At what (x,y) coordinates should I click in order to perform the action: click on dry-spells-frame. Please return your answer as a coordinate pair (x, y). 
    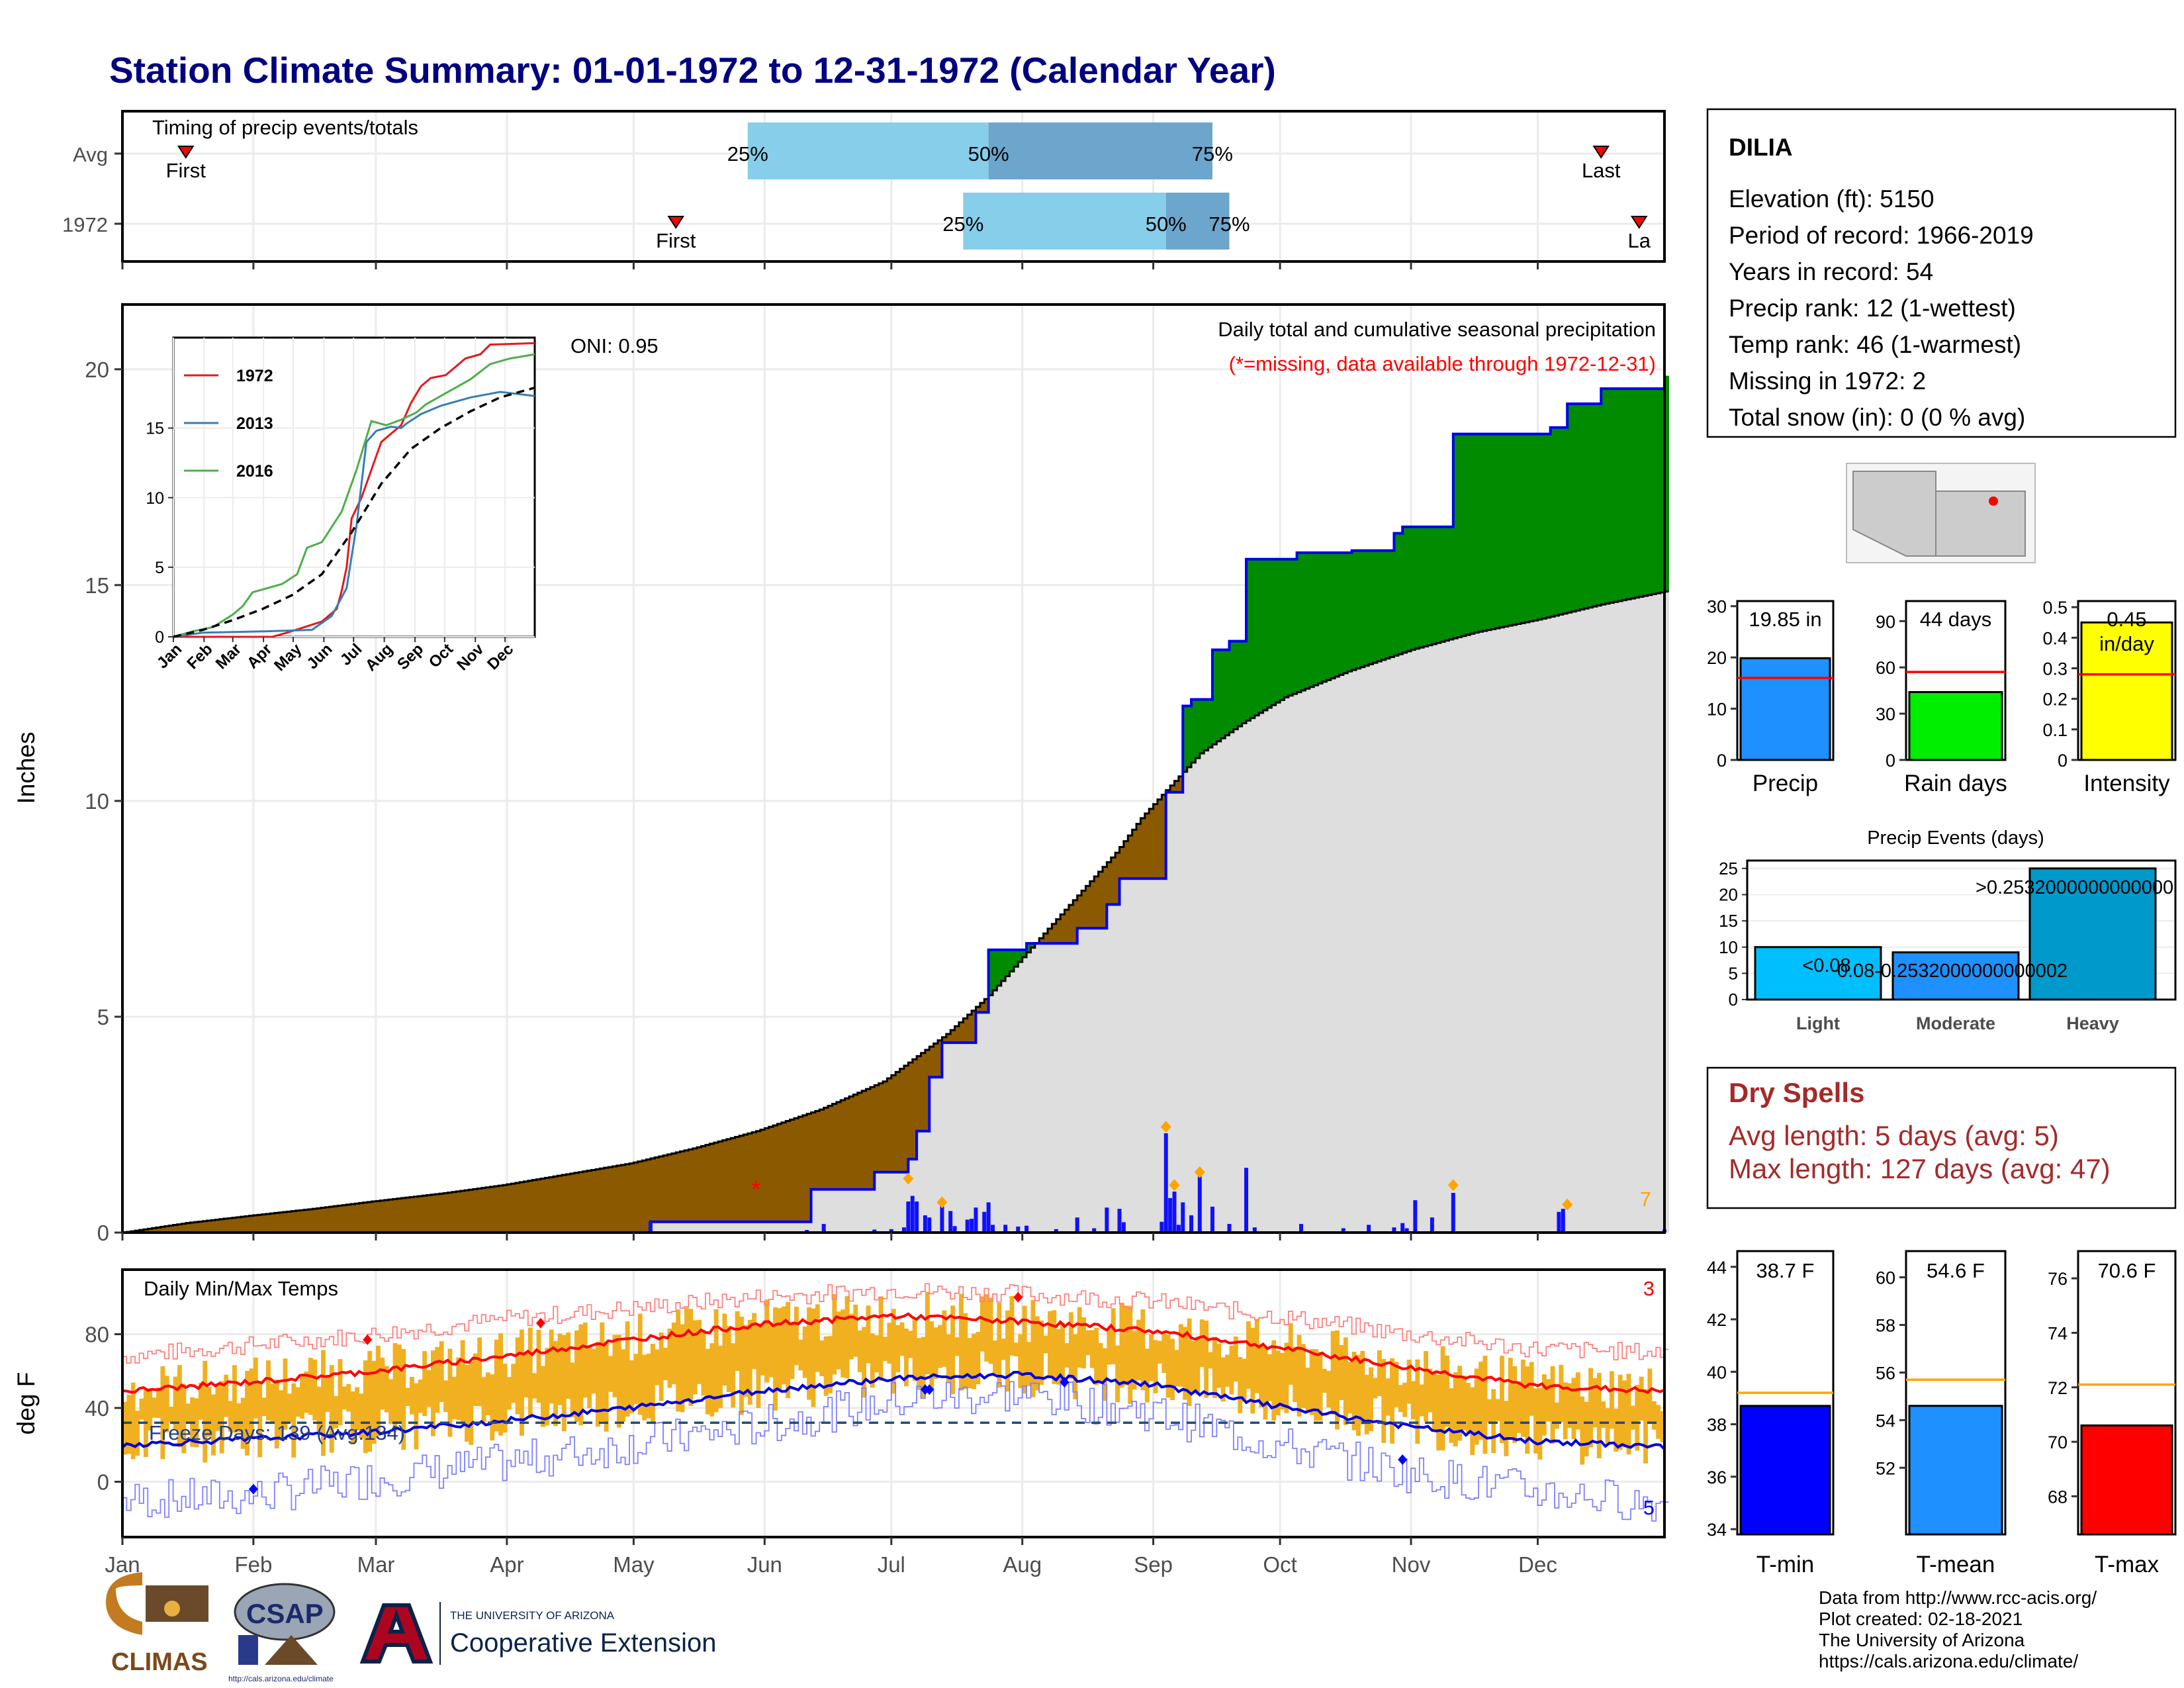
    Looking at the image, I should click on (1942, 1137).